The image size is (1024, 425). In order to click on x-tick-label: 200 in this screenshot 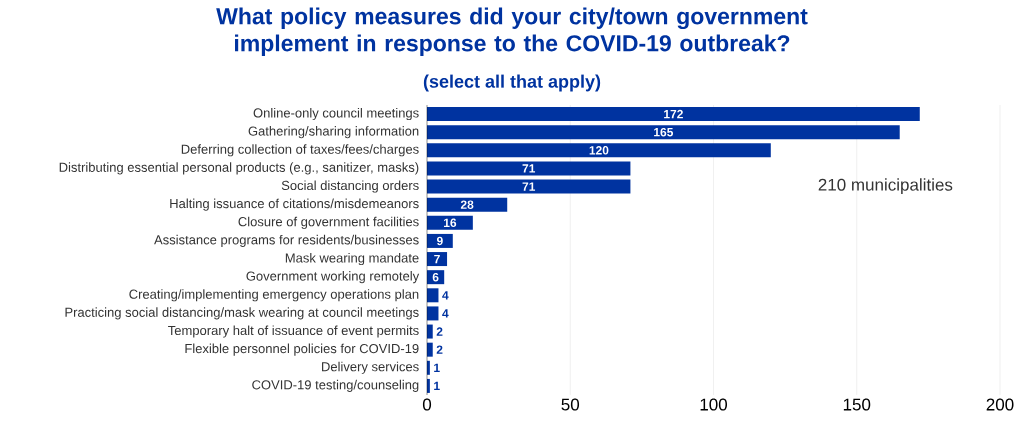, I will do `click(1000, 404)`.